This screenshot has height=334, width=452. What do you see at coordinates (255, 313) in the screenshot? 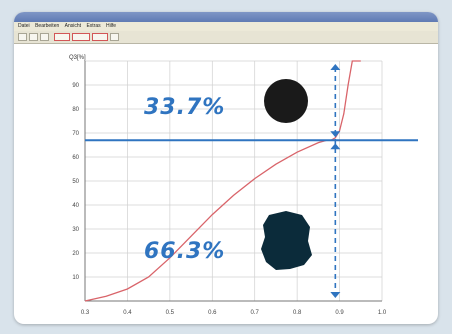
I see `x-tick-label: 0.7` at bounding box center [255, 313].